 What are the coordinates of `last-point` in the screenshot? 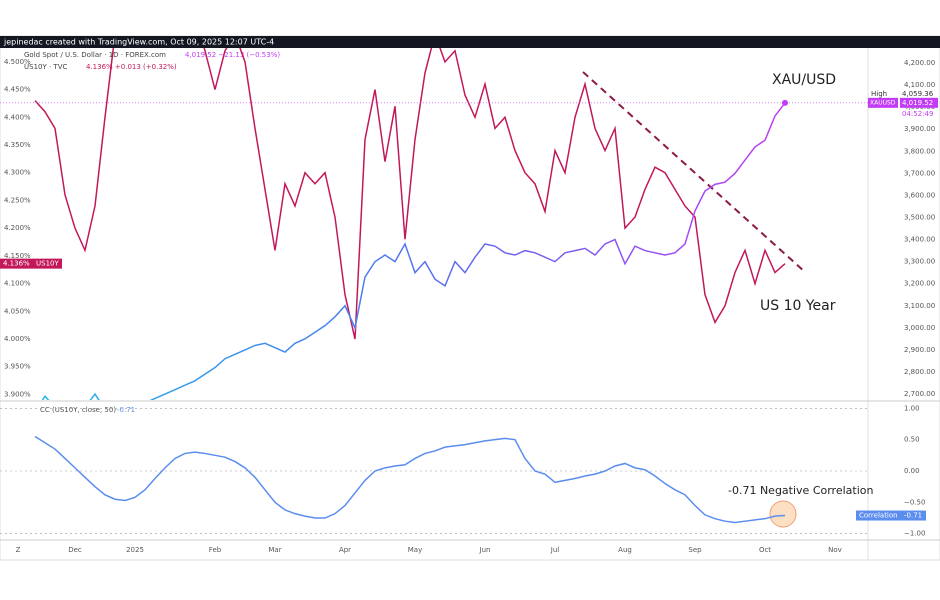 It's located at (785, 102).